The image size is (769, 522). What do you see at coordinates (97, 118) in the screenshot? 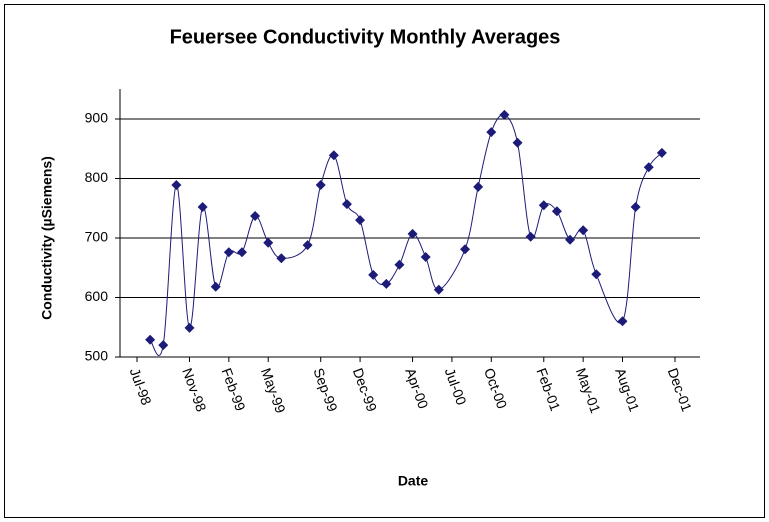
I see `y-tick-label: 900` at bounding box center [97, 118].